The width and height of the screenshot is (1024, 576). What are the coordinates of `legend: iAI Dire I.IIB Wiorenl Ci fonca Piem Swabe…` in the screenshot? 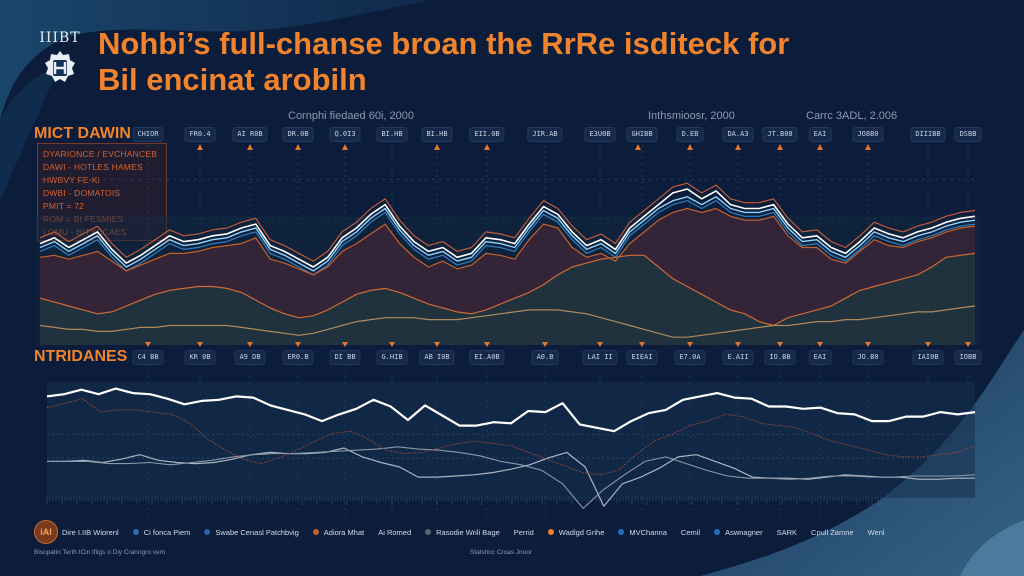 It's located at (466, 532).